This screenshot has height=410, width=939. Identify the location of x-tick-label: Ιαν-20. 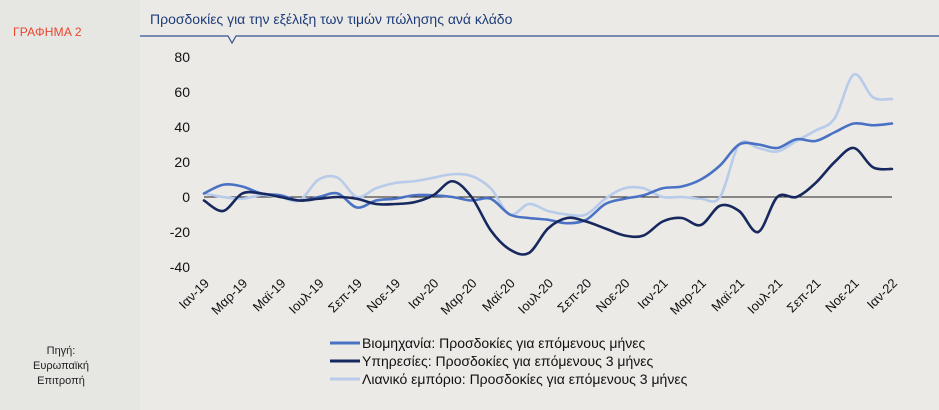
(423, 294).